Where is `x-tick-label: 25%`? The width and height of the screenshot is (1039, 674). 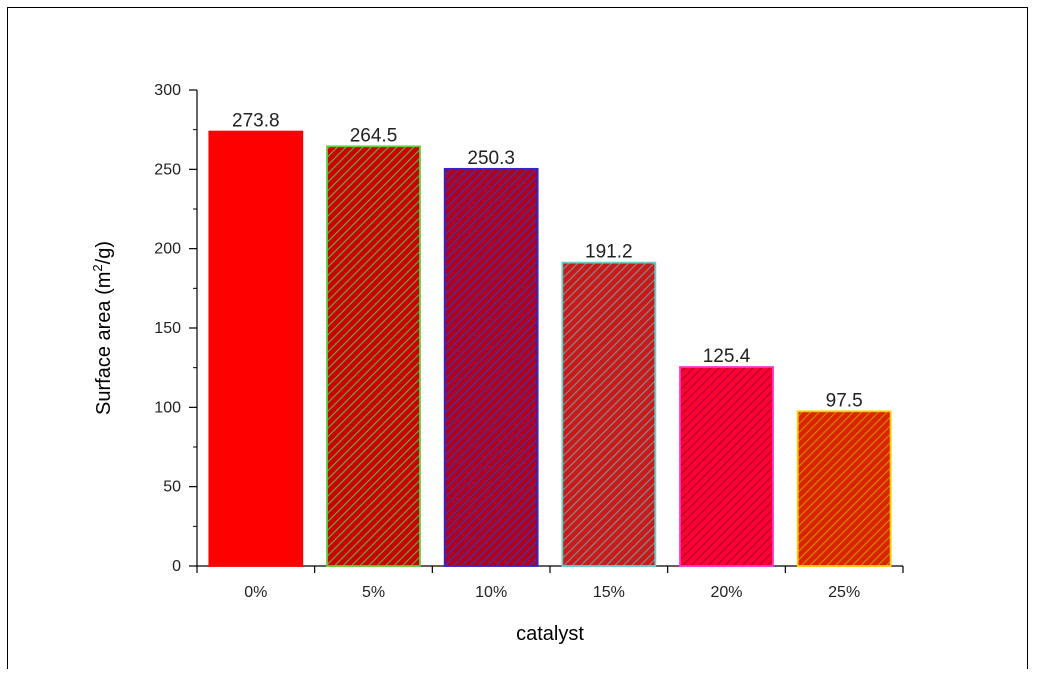
x-tick-label: 25% is located at coordinates (844, 592).